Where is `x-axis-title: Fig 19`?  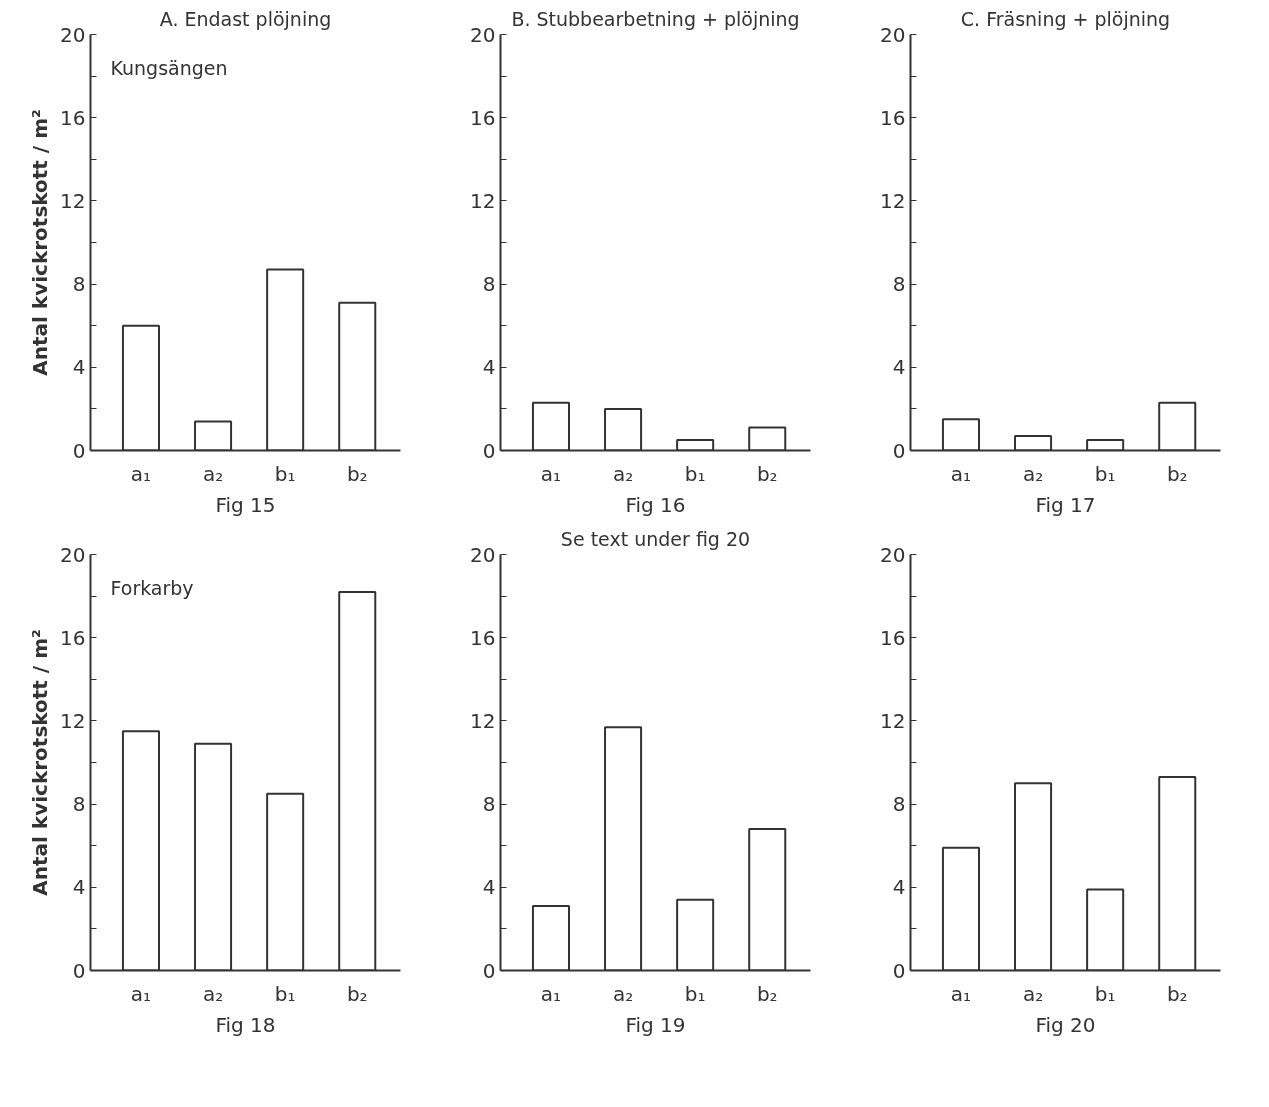
x-axis-title: Fig 19 is located at coordinates (655, 1024).